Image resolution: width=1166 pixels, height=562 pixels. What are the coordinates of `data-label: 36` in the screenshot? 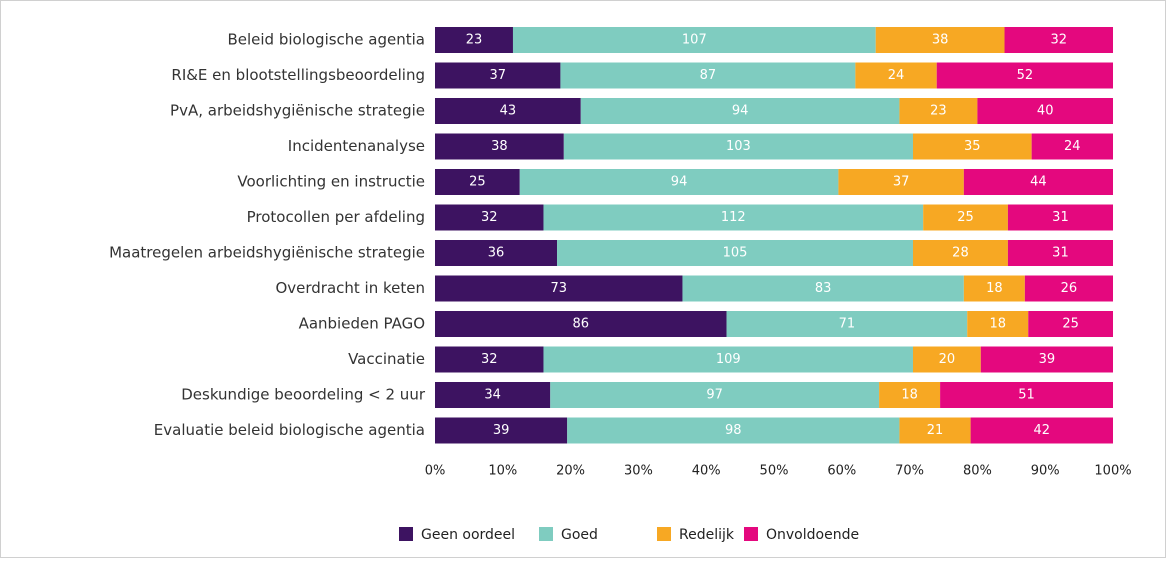 It's located at (496, 253).